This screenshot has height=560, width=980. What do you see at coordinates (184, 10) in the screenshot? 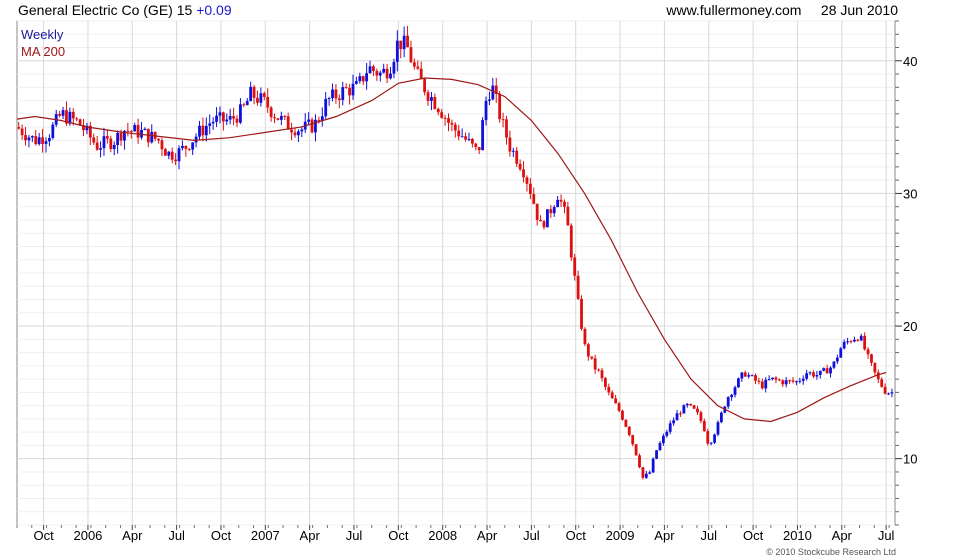
I see `last-price: 15` at bounding box center [184, 10].